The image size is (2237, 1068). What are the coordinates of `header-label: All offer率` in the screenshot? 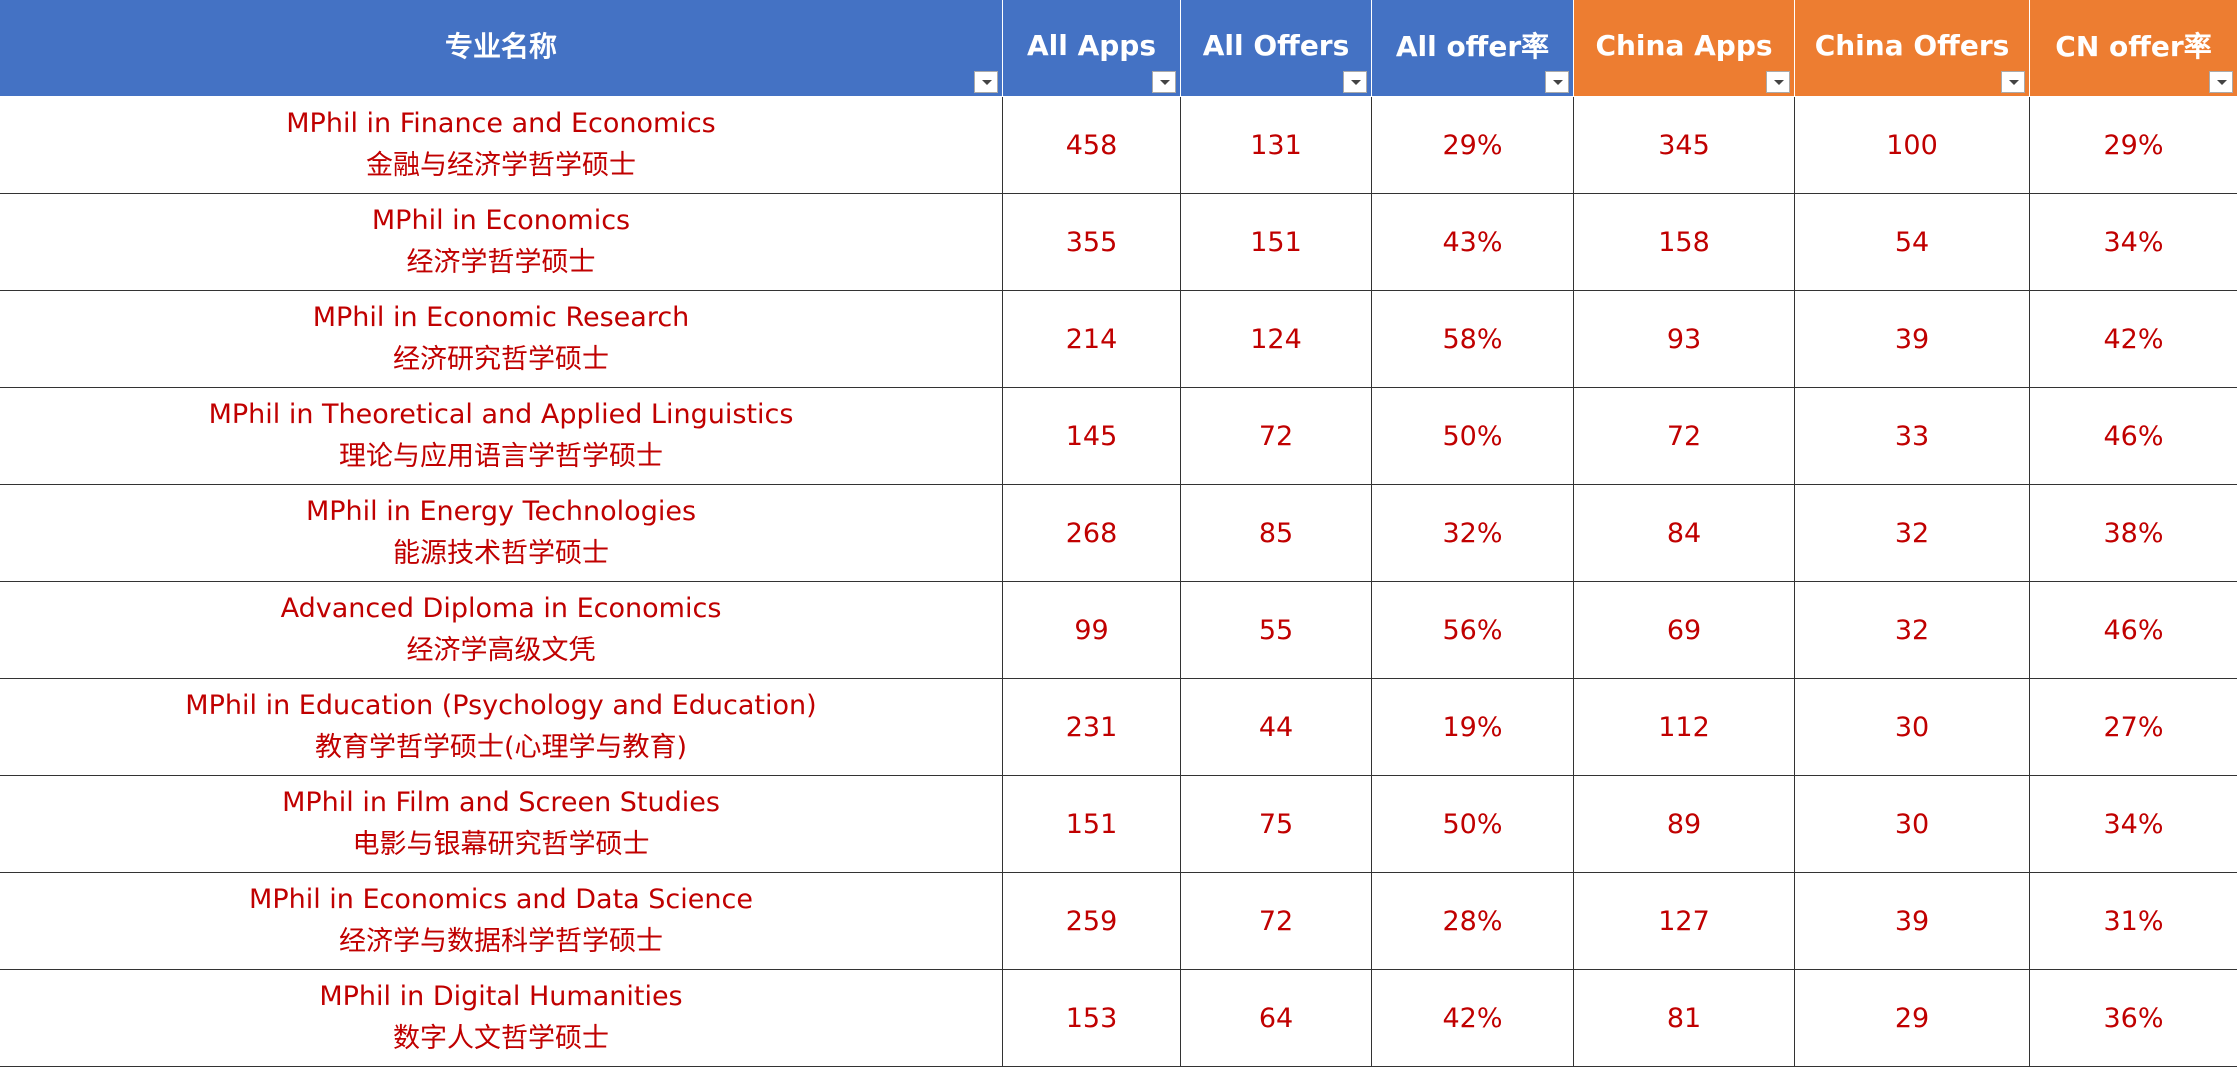 It's located at (1472, 46).